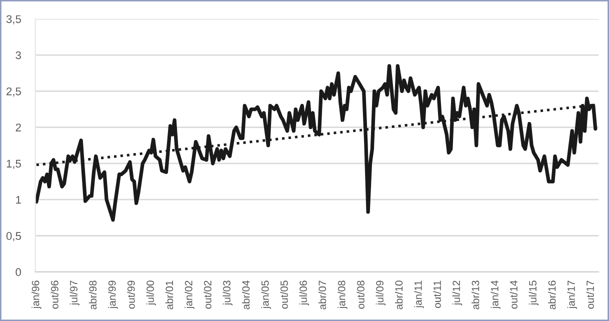 The height and width of the screenshot is (321, 609). What do you see at coordinates (533, 293) in the screenshot?
I see `x-tick-label: jul/15` at bounding box center [533, 293].